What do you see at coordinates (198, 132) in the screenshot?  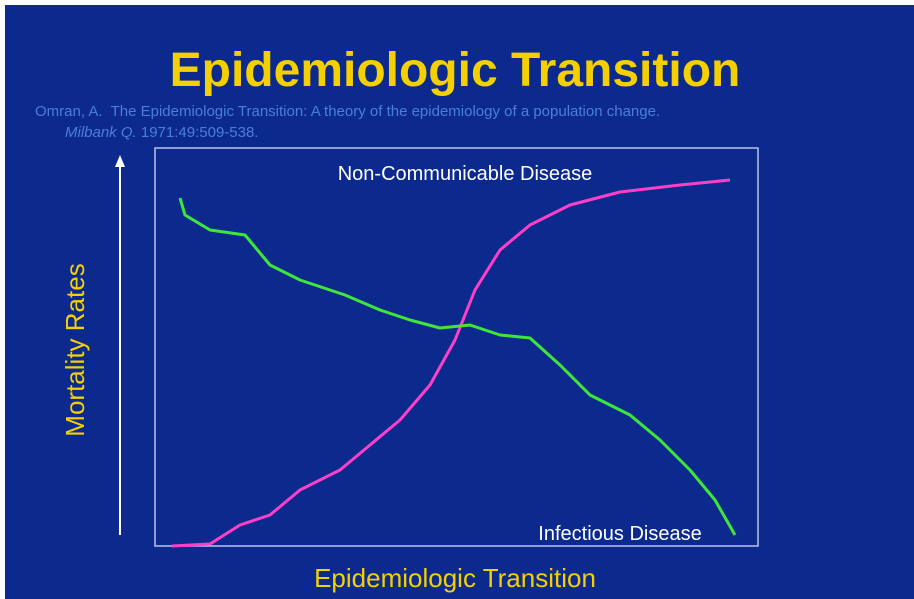 I see `citation-issue: 1971:49:509-538.` at bounding box center [198, 132].